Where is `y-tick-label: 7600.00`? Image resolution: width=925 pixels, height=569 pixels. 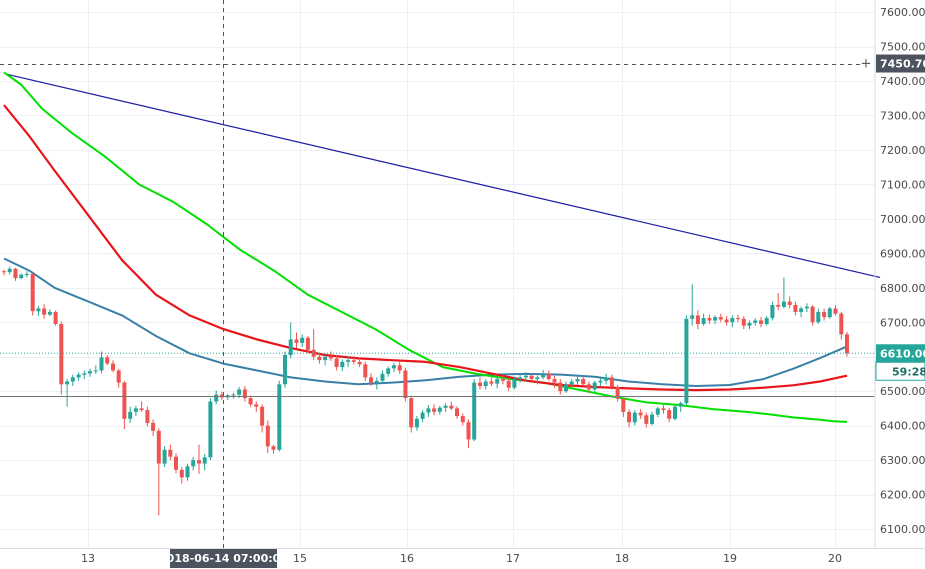
y-tick-label: 7600.00 is located at coordinates (902, 12).